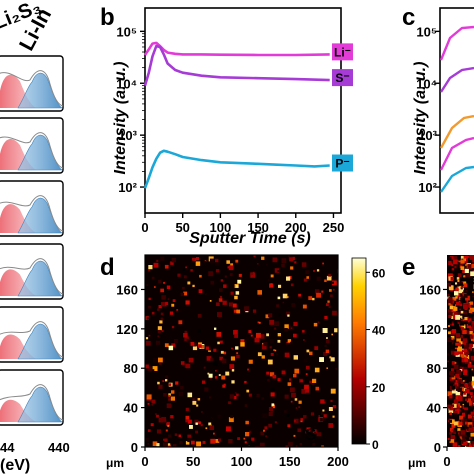 Image resolution: width=474 pixels, height=474 pixels. I want to click on y-tick-label: 0, so click(134, 447).